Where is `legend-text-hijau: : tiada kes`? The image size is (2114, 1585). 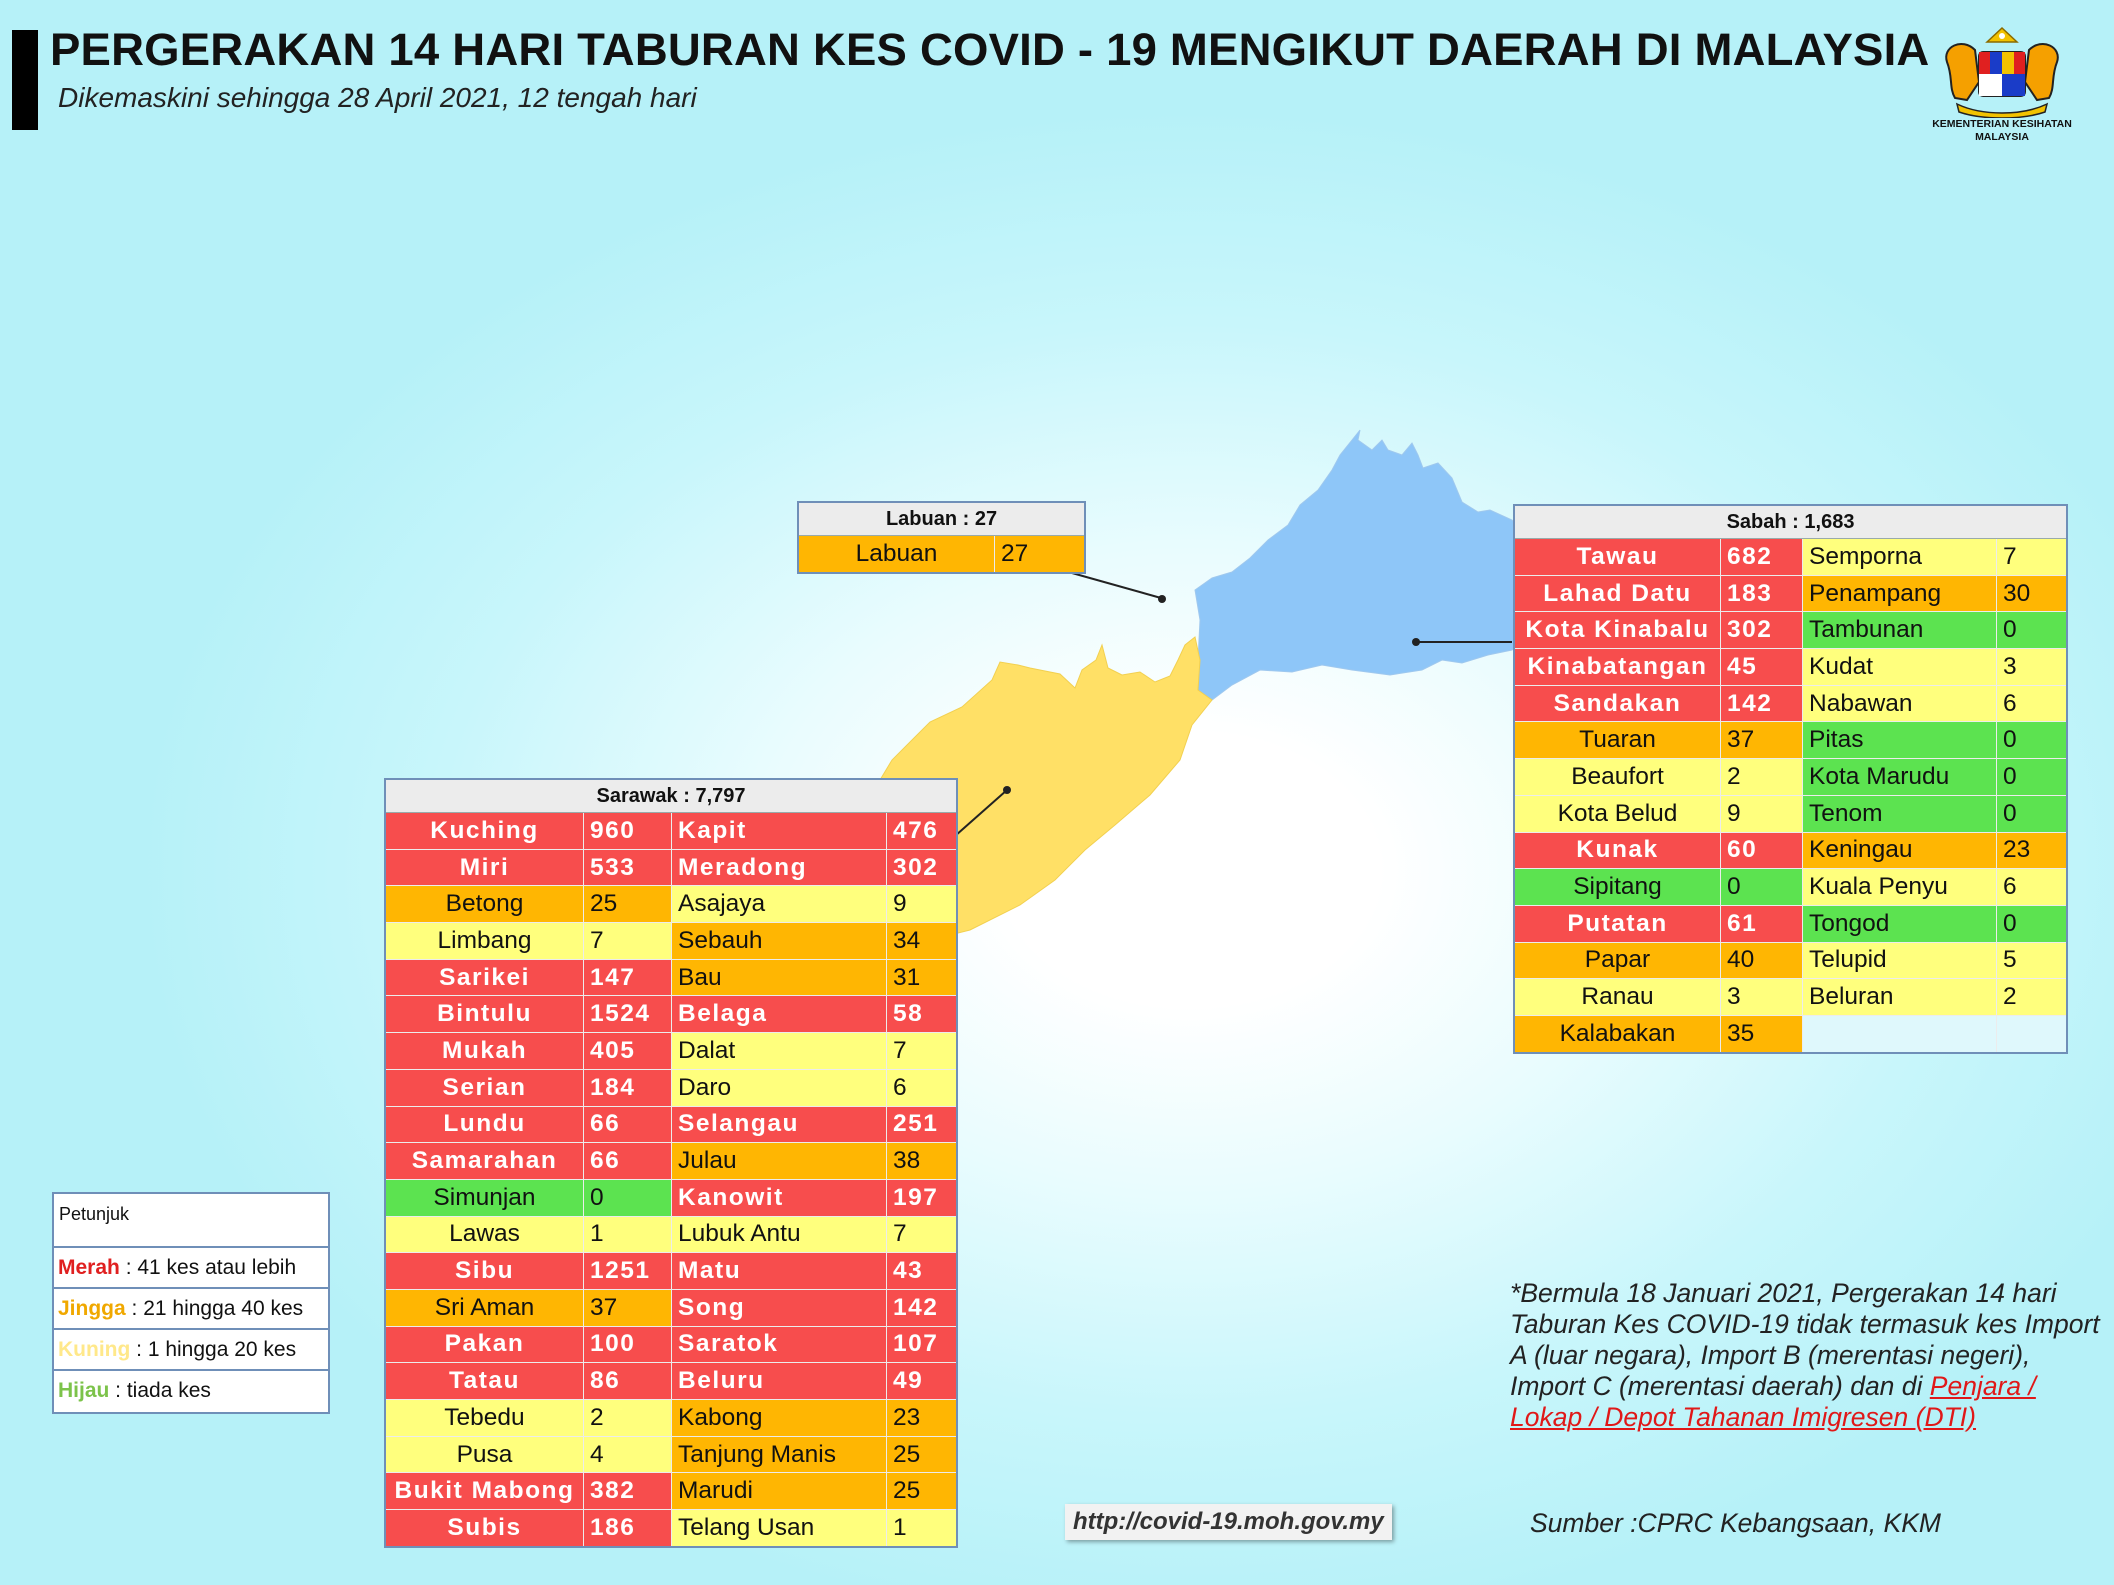
legend-text-hijau: : tiada kes is located at coordinates (160, 1390).